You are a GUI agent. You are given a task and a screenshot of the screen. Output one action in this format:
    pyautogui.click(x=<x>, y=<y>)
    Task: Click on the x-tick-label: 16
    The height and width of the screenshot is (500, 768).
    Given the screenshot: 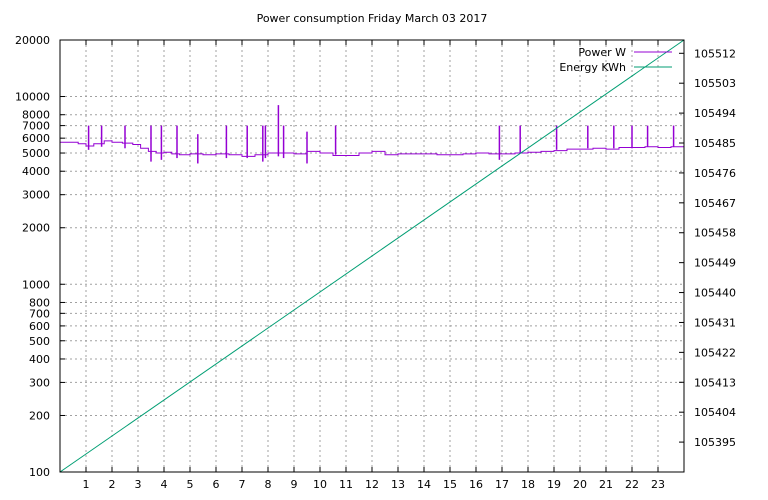 What is the action you would take?
    pyautogui.click(x=476, y=484)
    